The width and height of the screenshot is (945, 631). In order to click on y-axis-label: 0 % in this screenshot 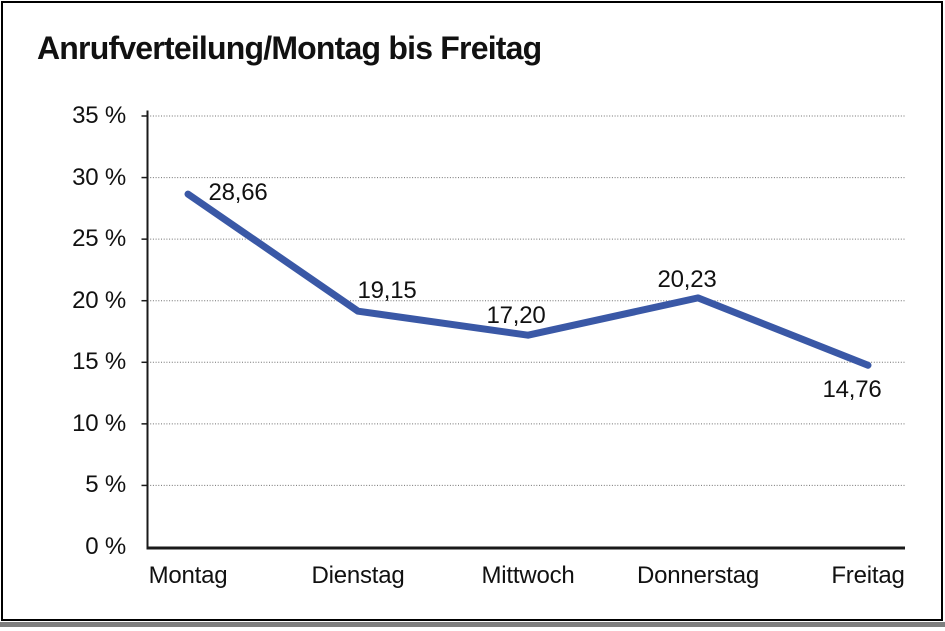, I will do `click(105, 546)`.